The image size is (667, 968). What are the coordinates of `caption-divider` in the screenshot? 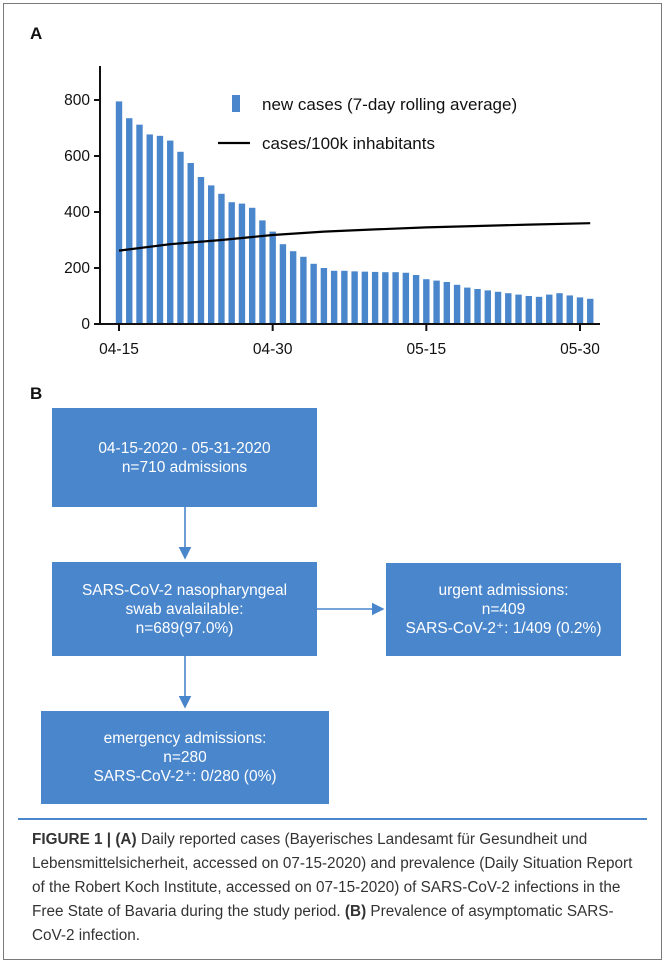 It's located at (332, 819).